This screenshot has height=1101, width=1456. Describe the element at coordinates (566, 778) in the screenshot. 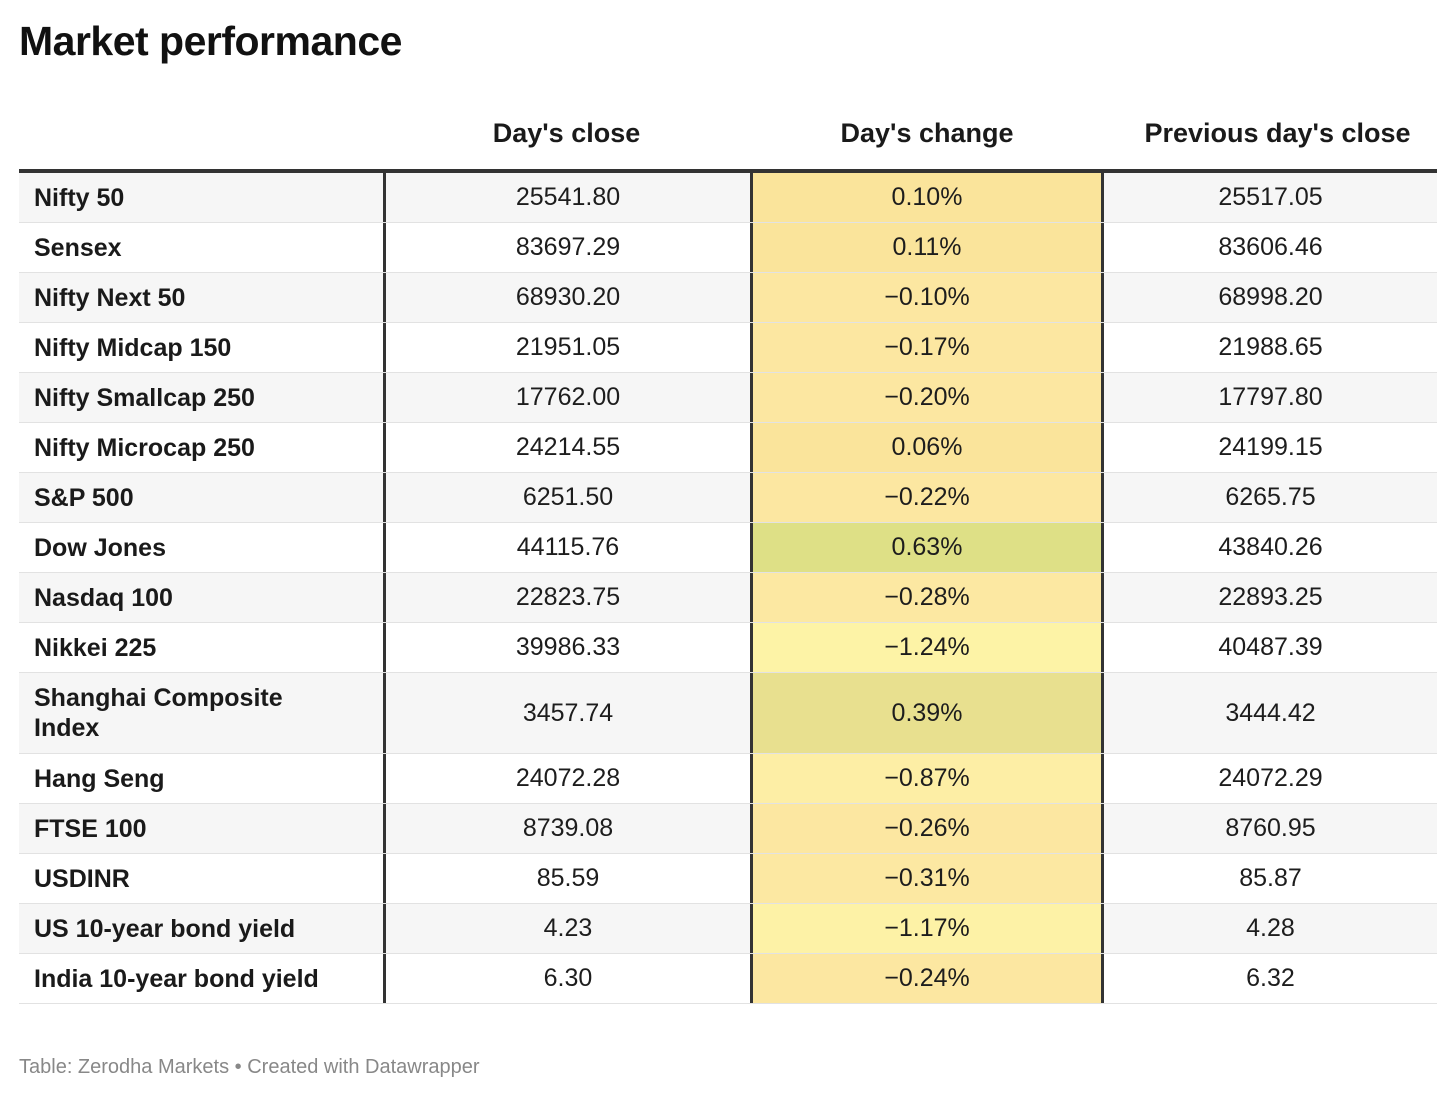

I see `row-days-close: 24072.28` at that location.